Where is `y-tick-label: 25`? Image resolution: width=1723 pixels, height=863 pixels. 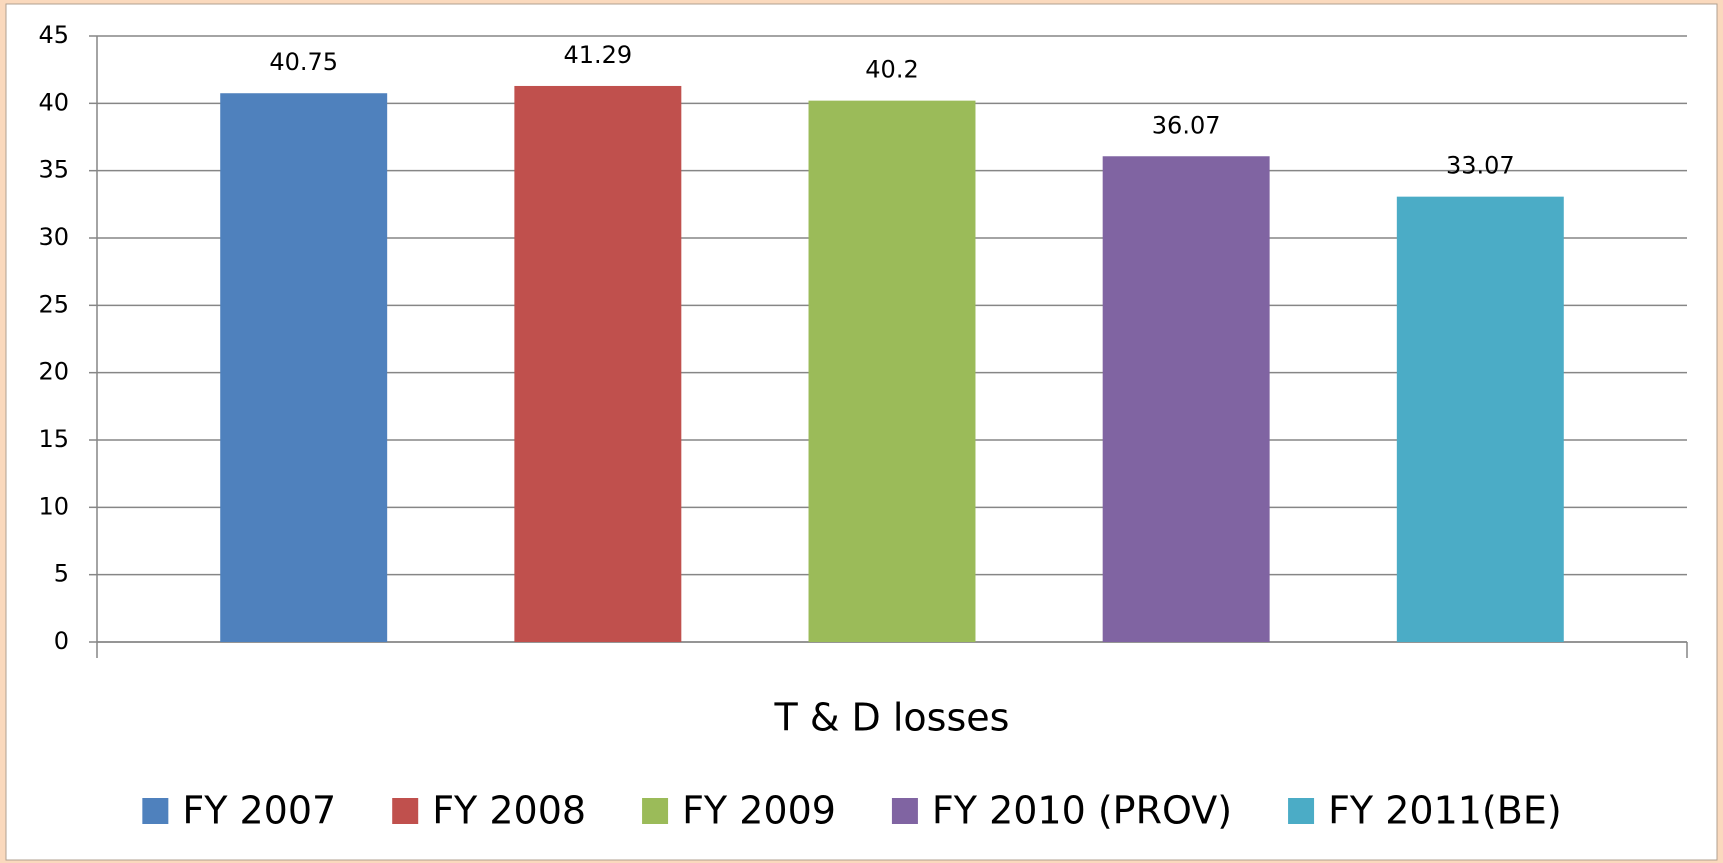 y-tick-label: 25 is located at coordinates (53, 304).